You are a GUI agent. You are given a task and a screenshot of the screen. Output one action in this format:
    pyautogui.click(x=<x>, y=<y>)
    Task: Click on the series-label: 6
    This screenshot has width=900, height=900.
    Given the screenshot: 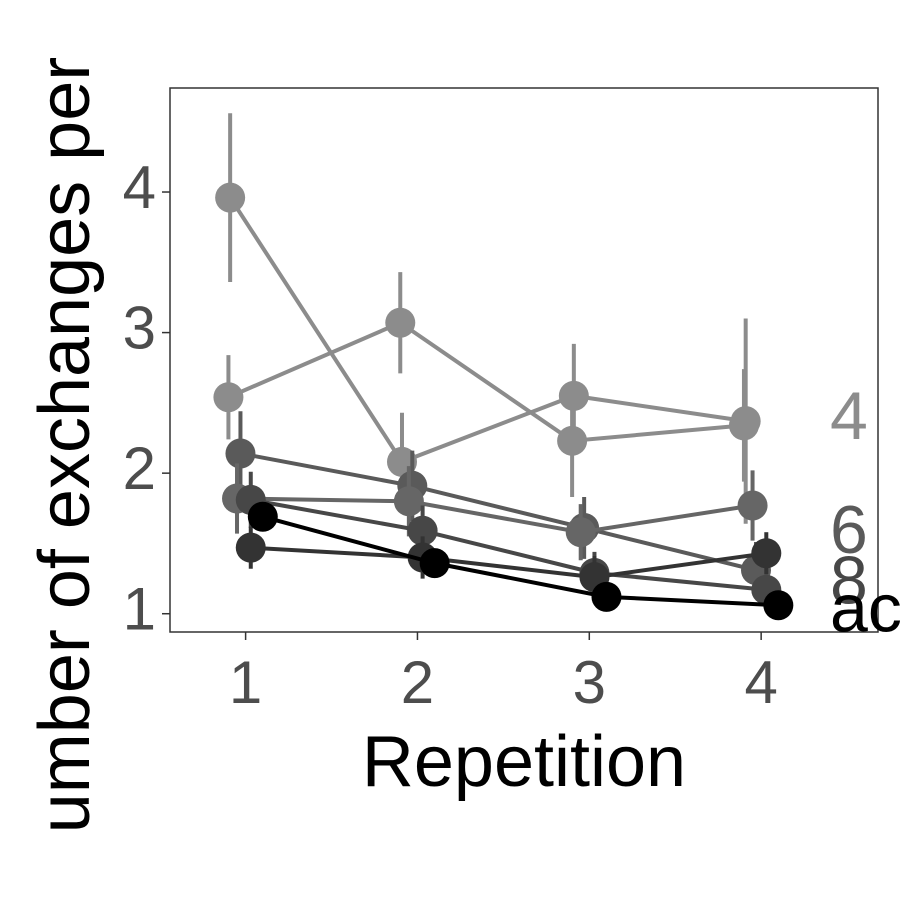 What is the action you would take?
    pyautogui.click(x=849, y=530)
    